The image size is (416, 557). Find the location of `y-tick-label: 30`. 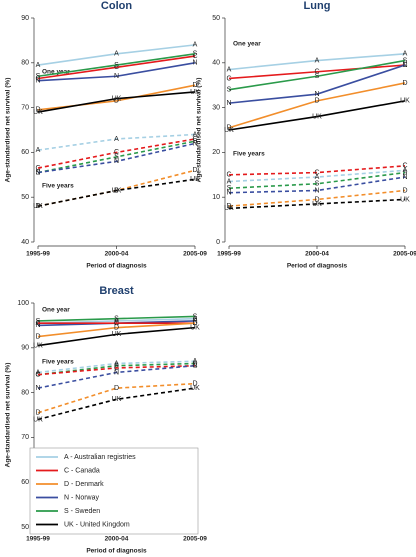

y-tick-label: 30 is located at coordinates (216, 107).